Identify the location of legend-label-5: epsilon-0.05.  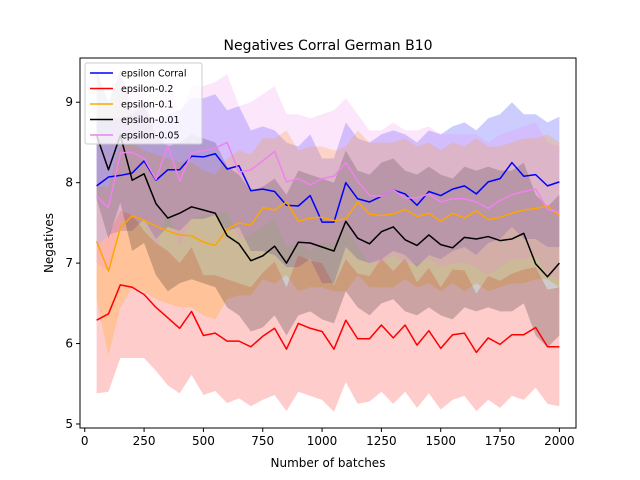
(150, 136).